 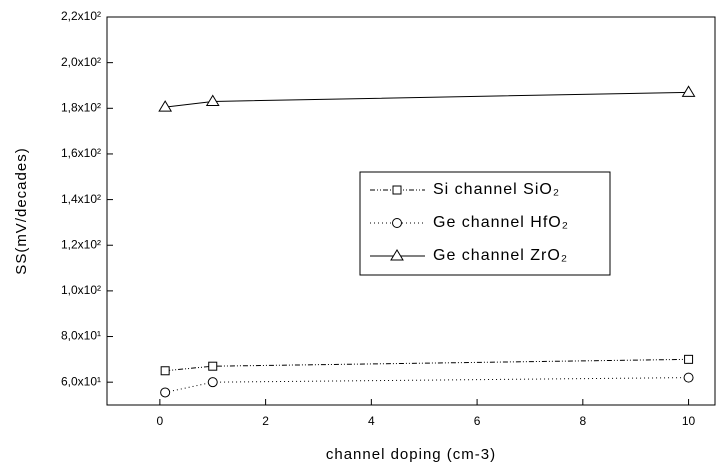 What do you see at coordinates (477, 421) in the screenshot?
I see `x-tick-label: 6` at bounding box center [477, 421].